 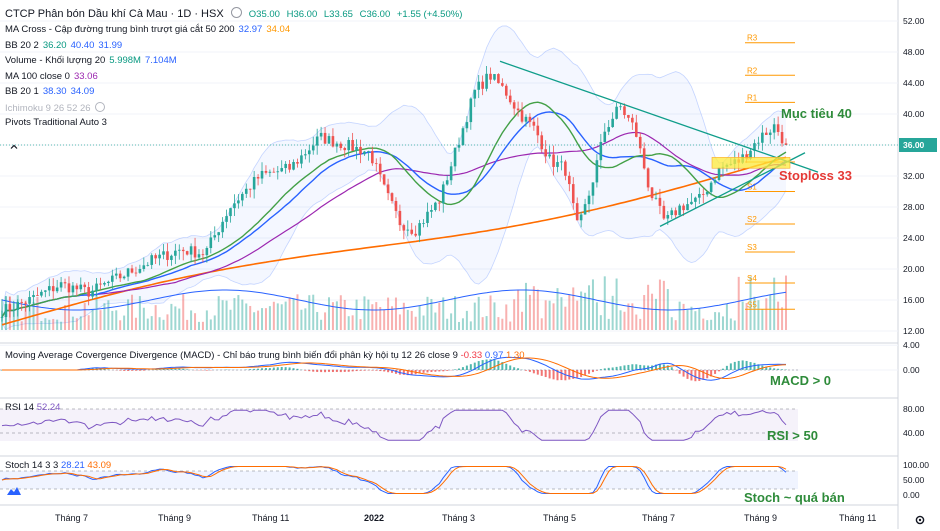 What do you see at coordinates (815, 175) in the screenshot?
I see `stoploss-annotation: Stoploss 33` at bounding box center [815, 175].